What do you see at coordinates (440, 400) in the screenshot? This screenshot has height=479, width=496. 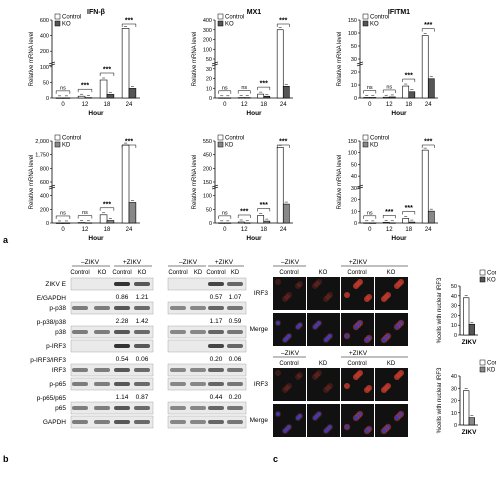 I see `y-axis-label: %cells with nuclear IRF3` at bounding box center [440, 400].